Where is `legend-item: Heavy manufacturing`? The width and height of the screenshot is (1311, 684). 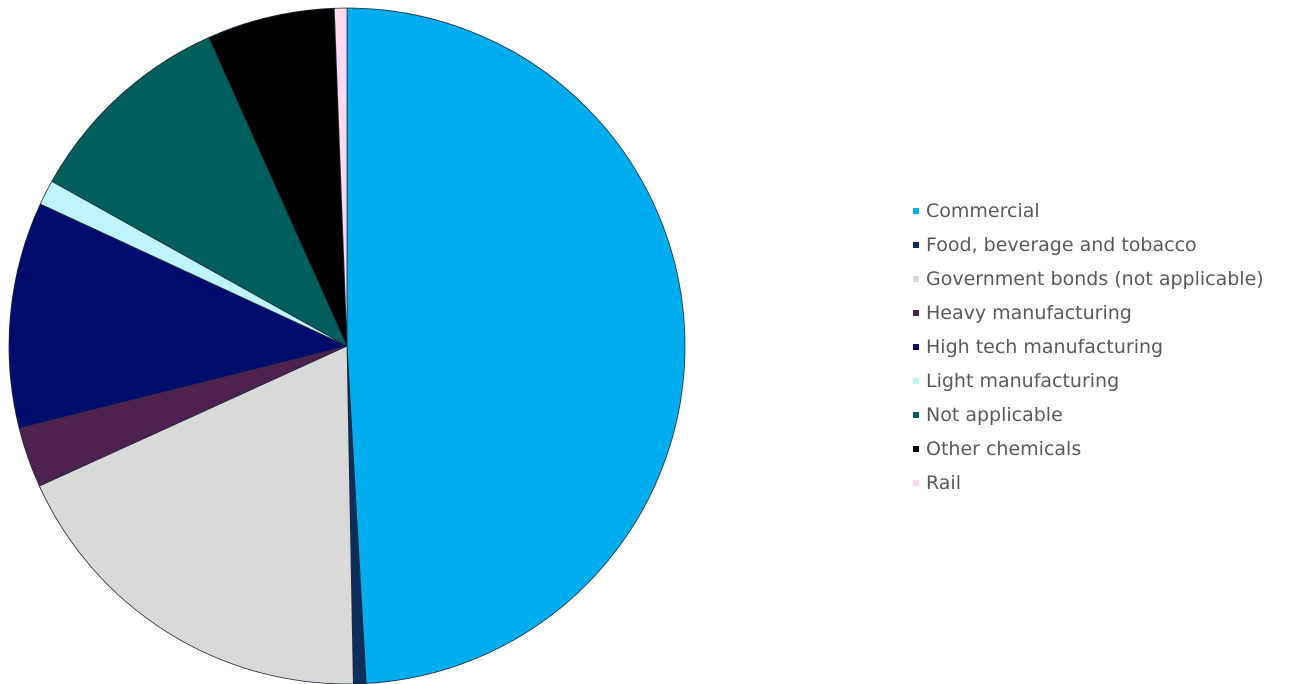 legend-item: Heavy manufacturing is located at coordinates (1088, 315).